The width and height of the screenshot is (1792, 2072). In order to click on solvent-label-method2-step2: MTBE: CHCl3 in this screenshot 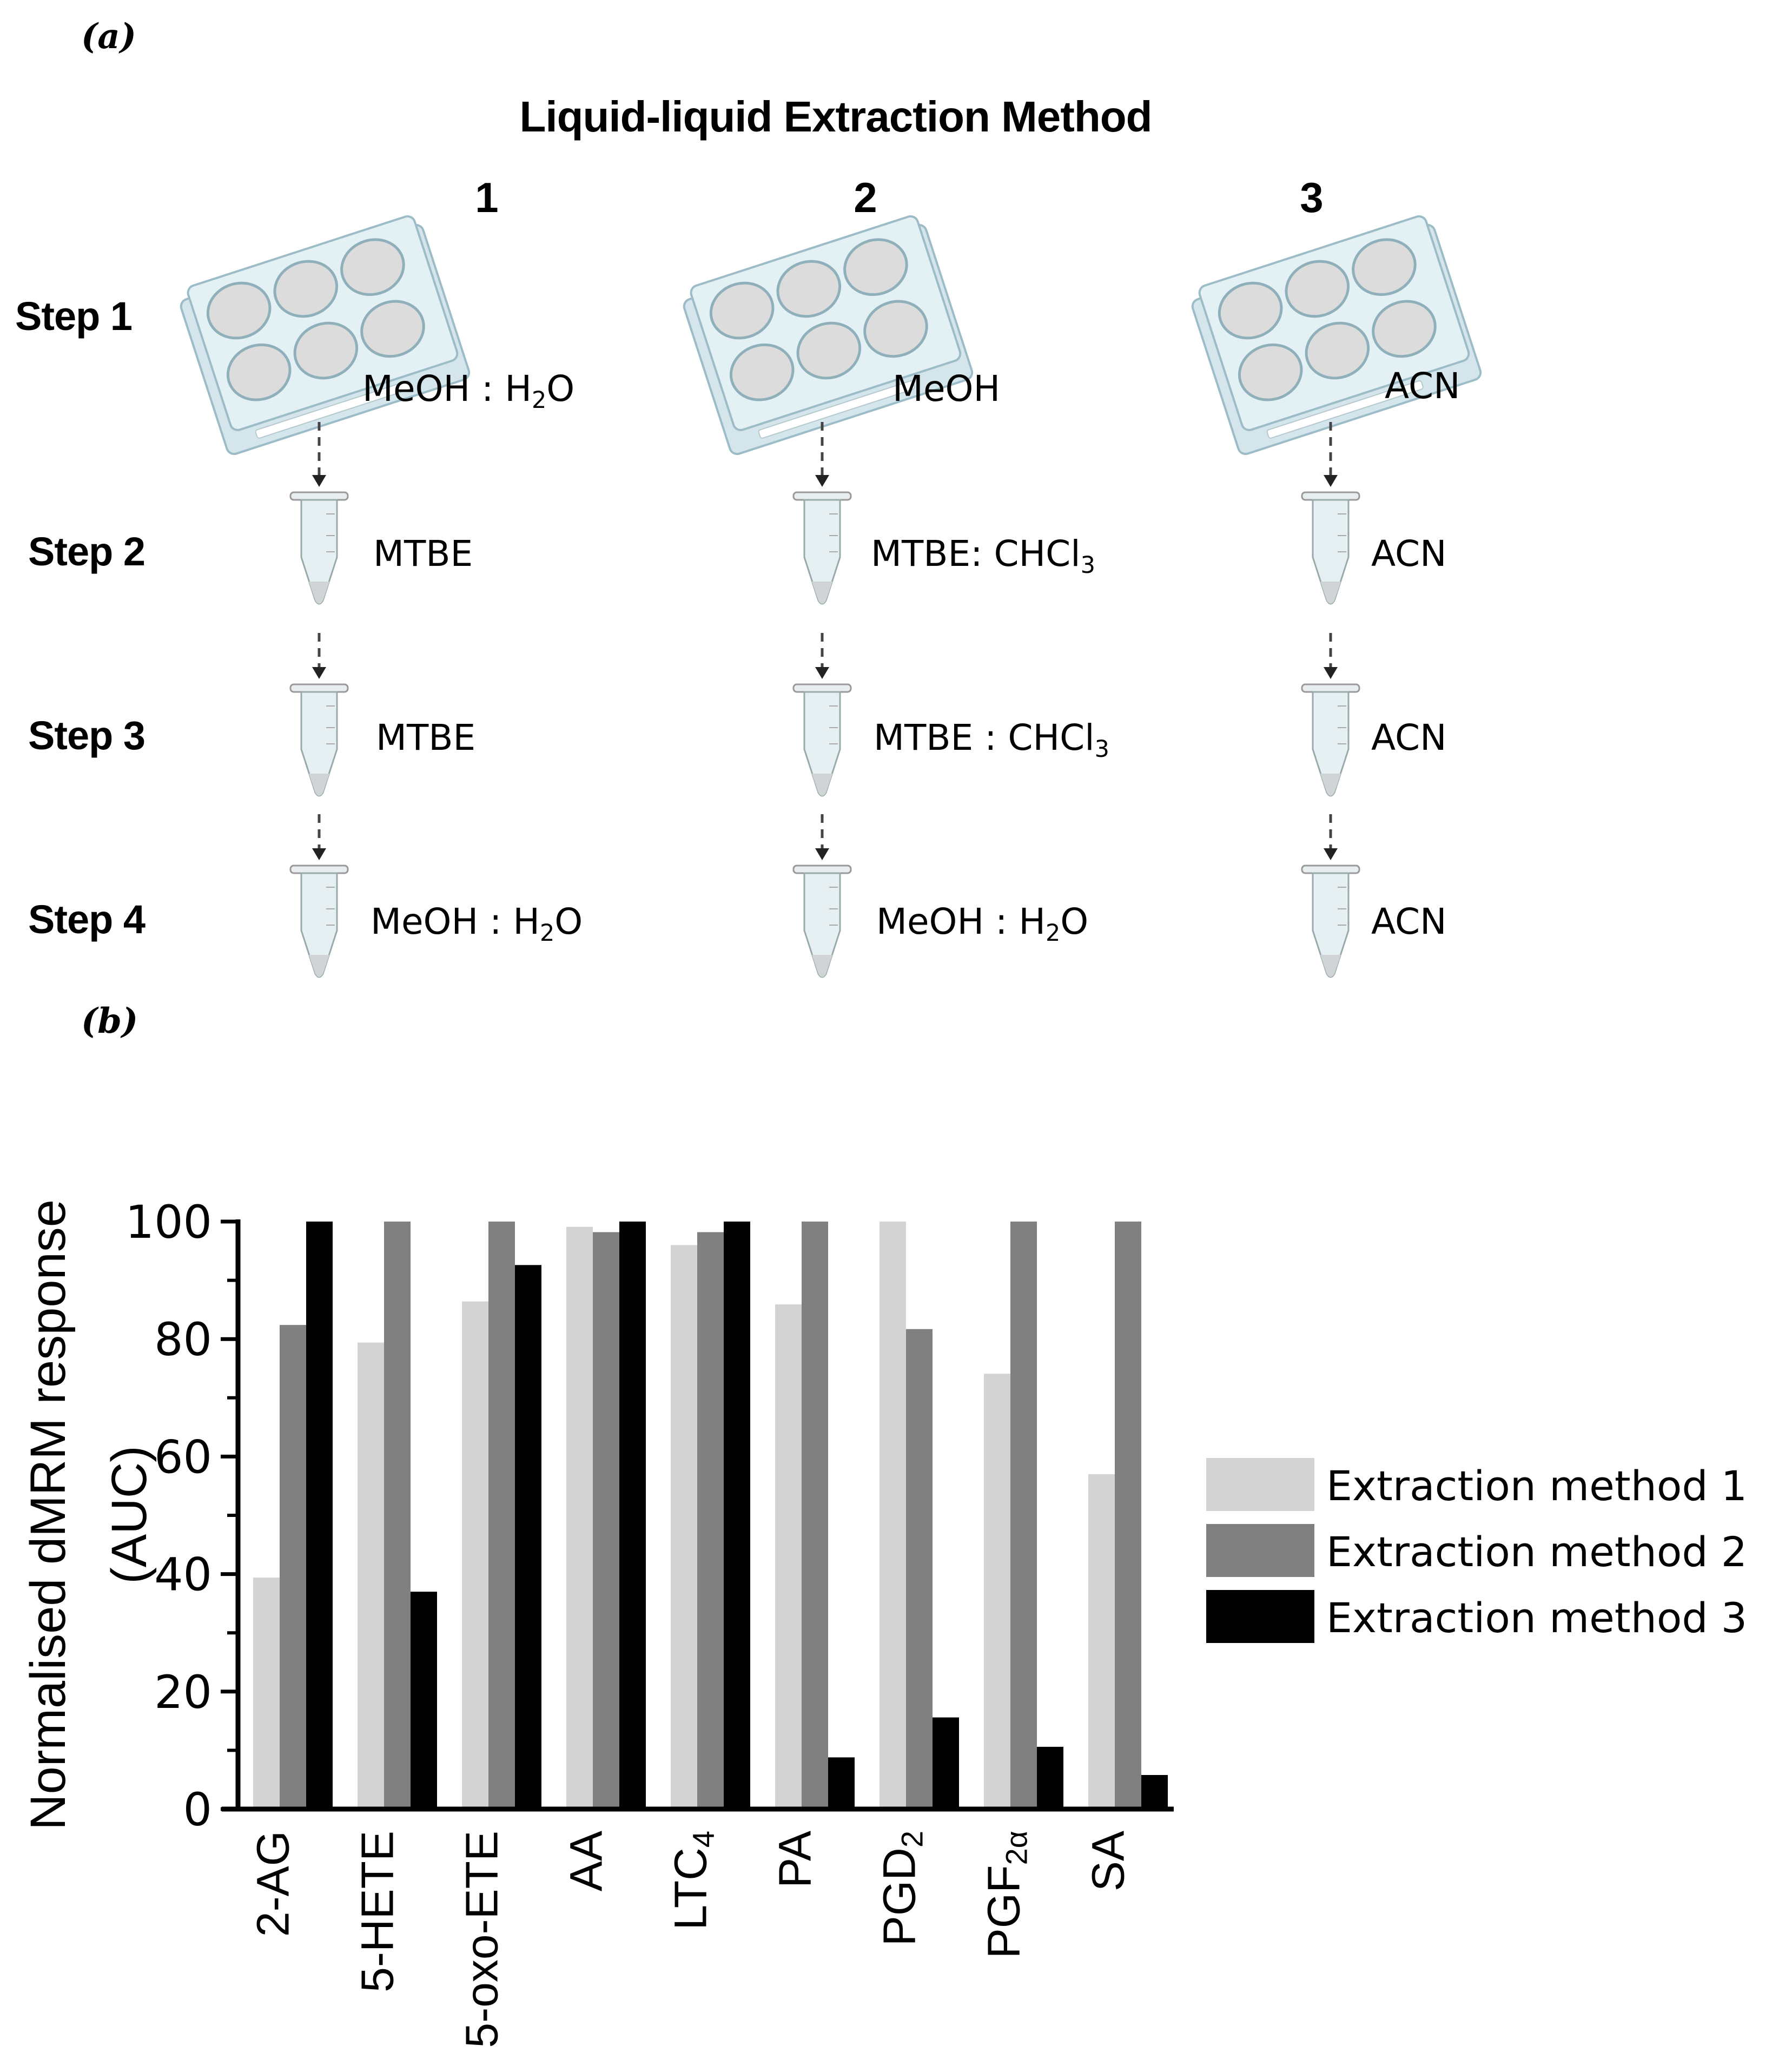, I will do `click(983, 556)`.